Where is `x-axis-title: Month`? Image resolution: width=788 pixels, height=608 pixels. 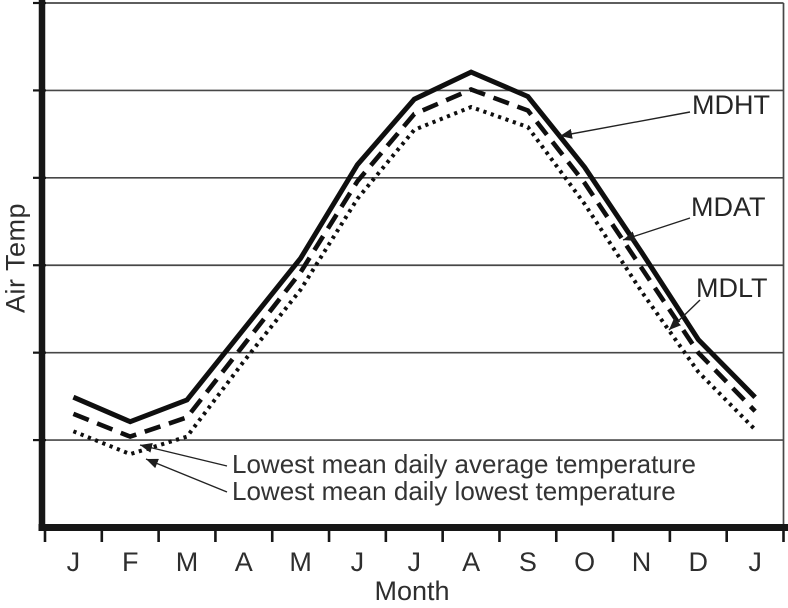
x-axis-title: Month is located at coordinates (412, 591).